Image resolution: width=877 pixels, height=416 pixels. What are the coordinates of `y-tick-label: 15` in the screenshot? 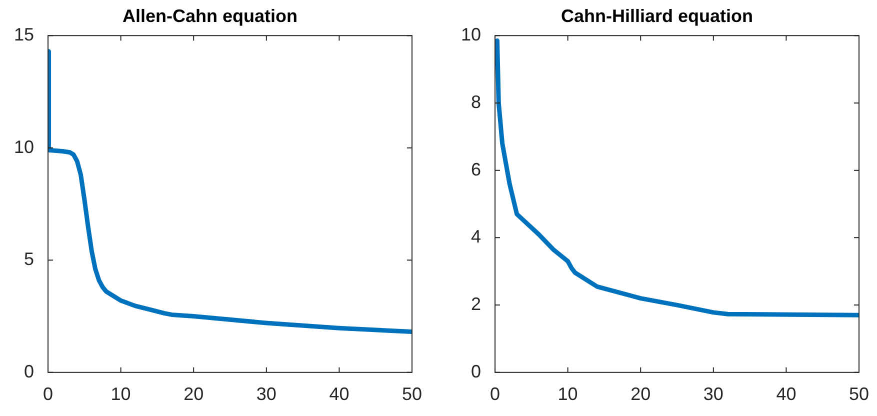 It's located at (24, 34).